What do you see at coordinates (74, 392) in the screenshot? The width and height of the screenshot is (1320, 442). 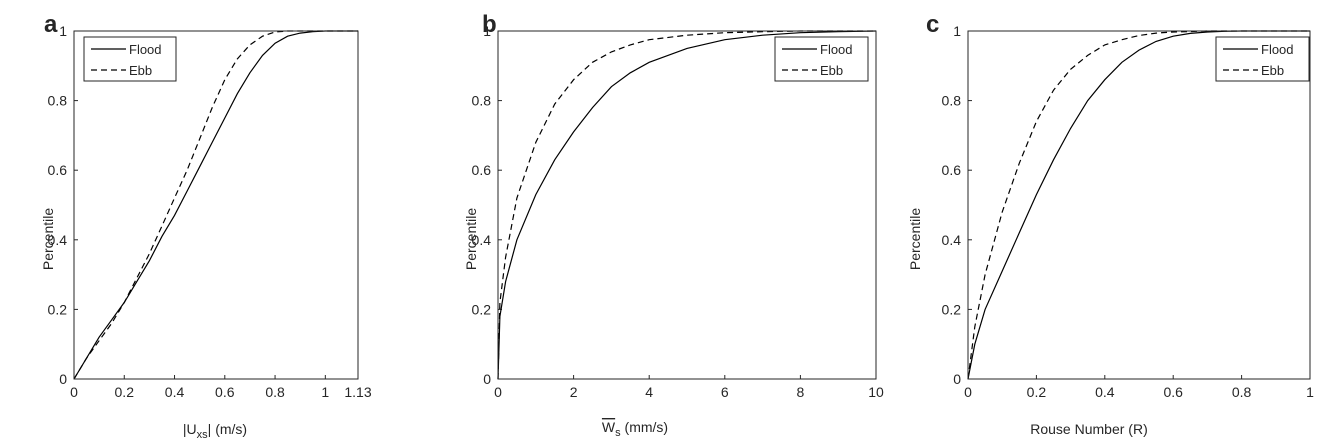 I see `panel-a-xtick-label: 0` at bounding box center [74, 392].